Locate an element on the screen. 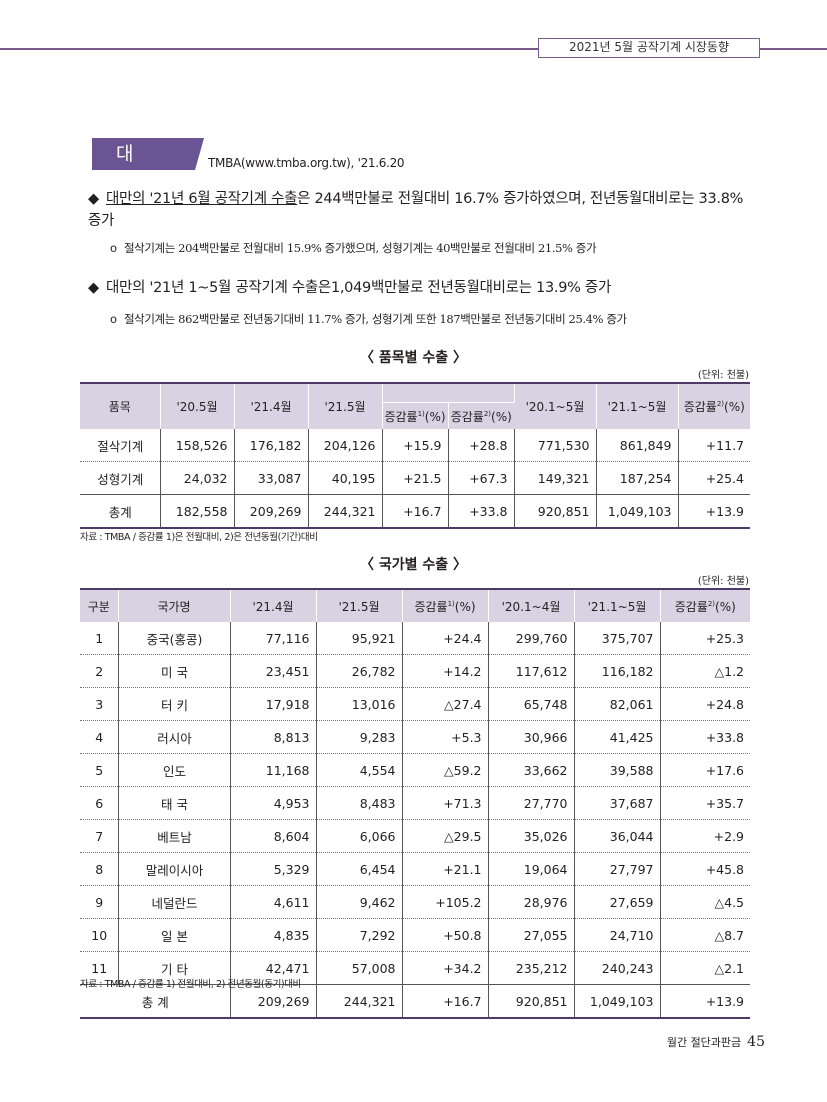 The width and height of the screenshot is (827, 1102). running-header: 2021년 5월 공작기계 시장동향 is located at coordinates (649, 48).